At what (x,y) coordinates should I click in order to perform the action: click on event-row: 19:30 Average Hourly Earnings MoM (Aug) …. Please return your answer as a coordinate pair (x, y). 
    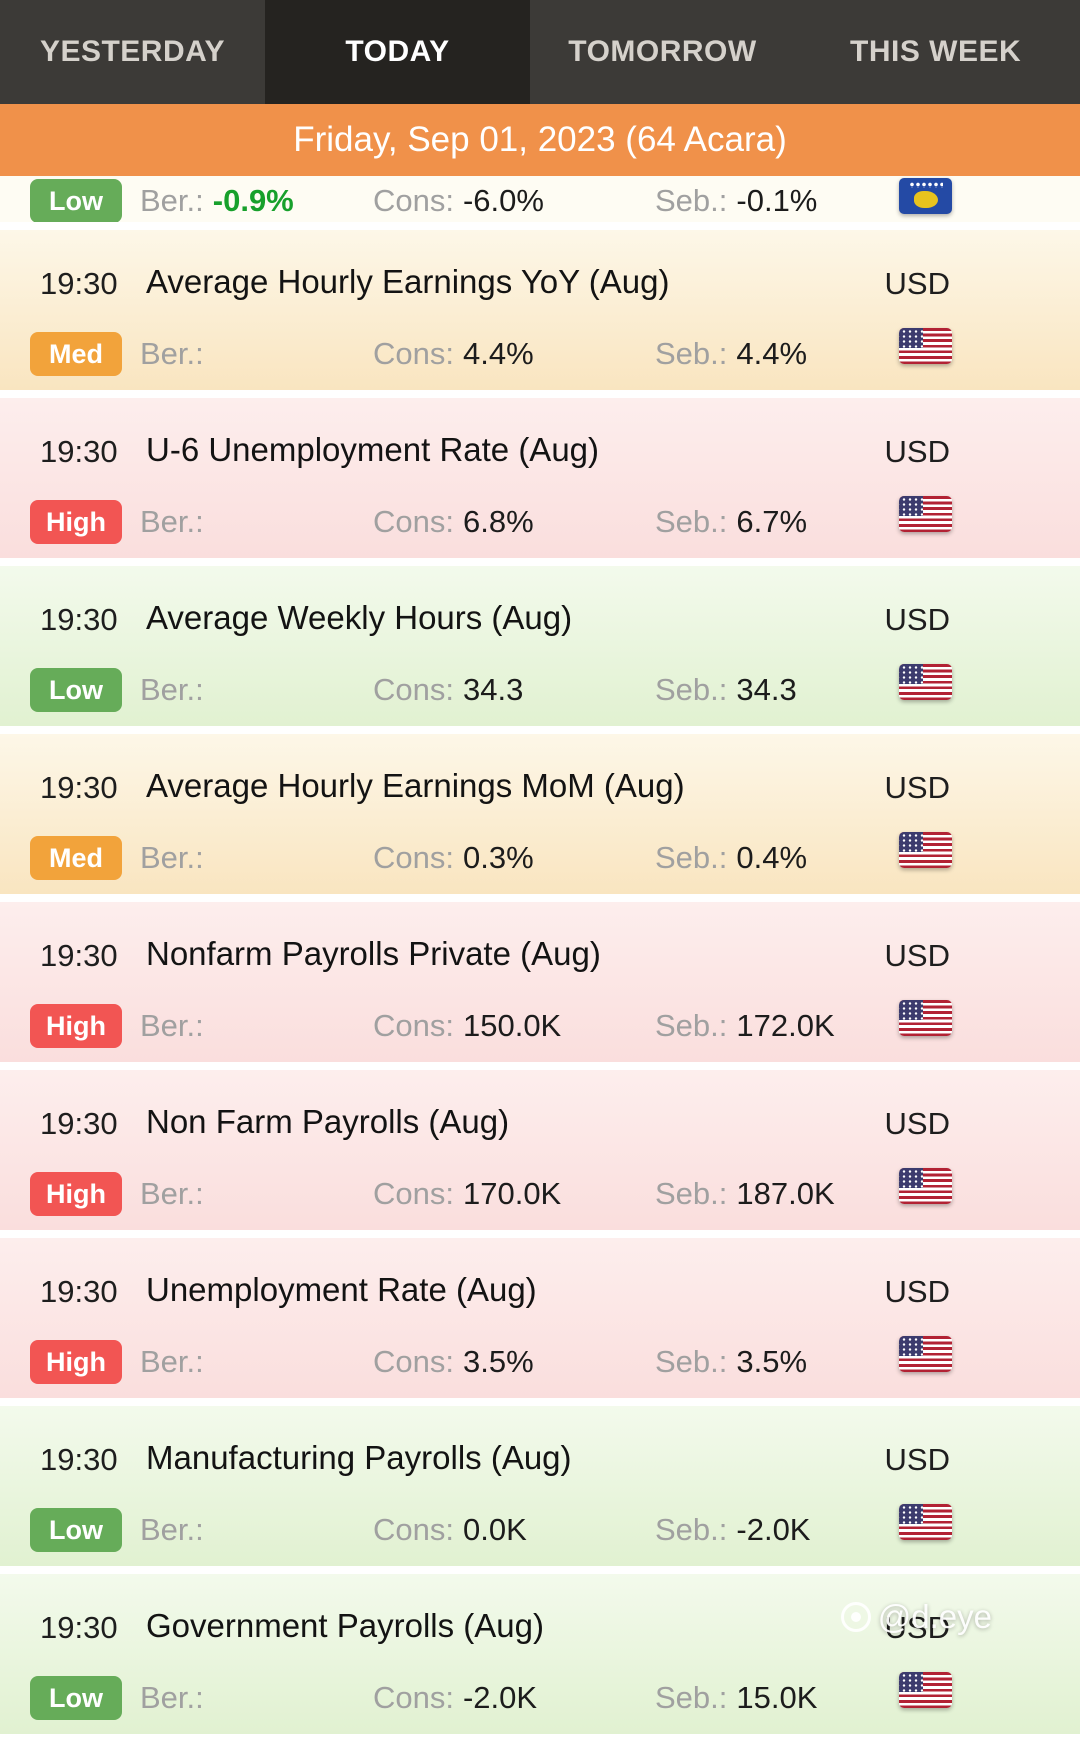
    Looking at the image, I should click on (540, 814).